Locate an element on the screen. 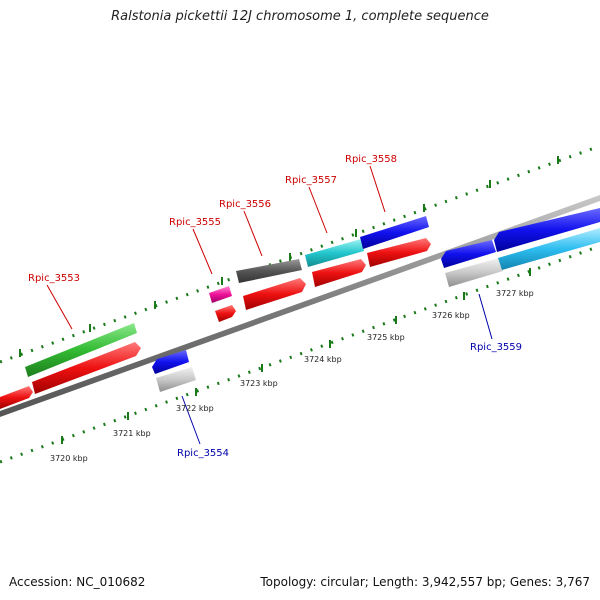  kbp-label: 3726 kbp is located at coordinates (451, 315).